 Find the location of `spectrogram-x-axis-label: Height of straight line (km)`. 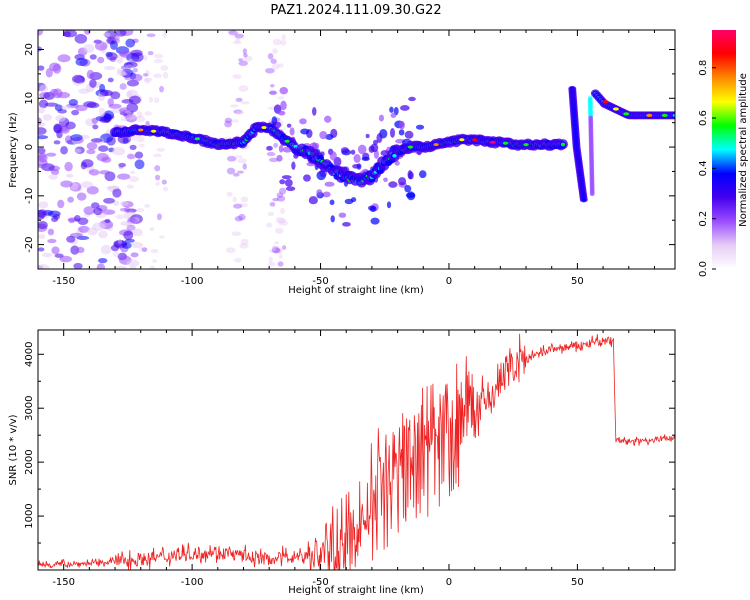

spectrogram-x-axis-label: Height of straight line (km) is located at coordinates (356, 290).